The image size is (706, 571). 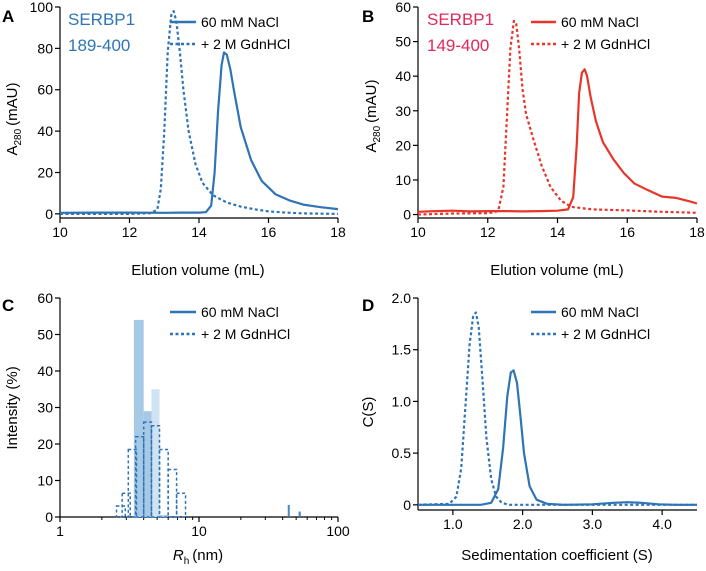 What do you see at coordinates (99, 45) in the screenshot?
I see `panel-a-protein-range: 189-400` at bounding box center [99, 45].